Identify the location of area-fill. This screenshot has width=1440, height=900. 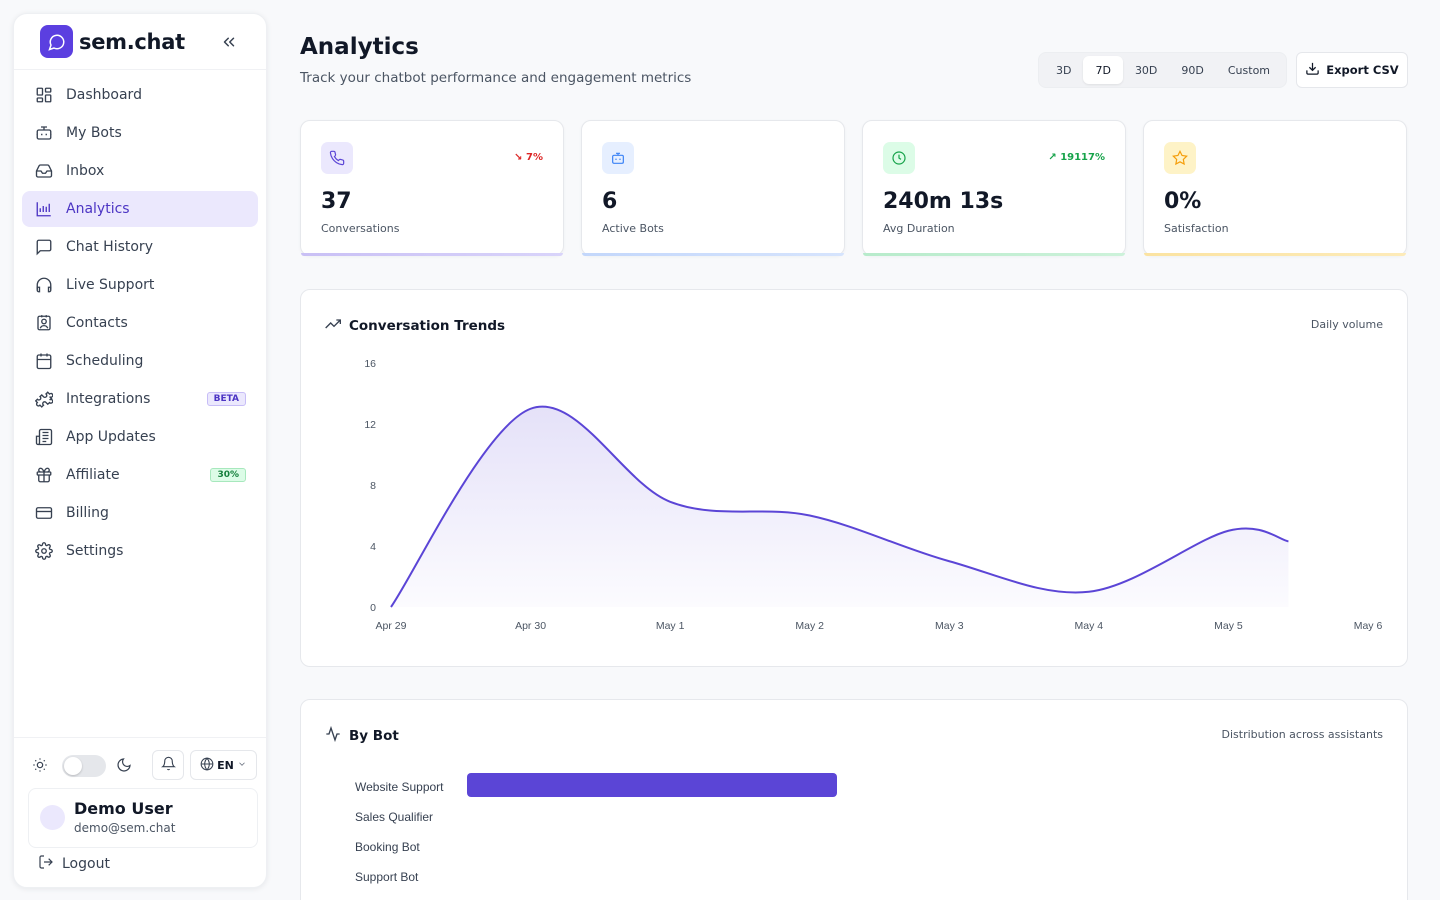
(840, 506).